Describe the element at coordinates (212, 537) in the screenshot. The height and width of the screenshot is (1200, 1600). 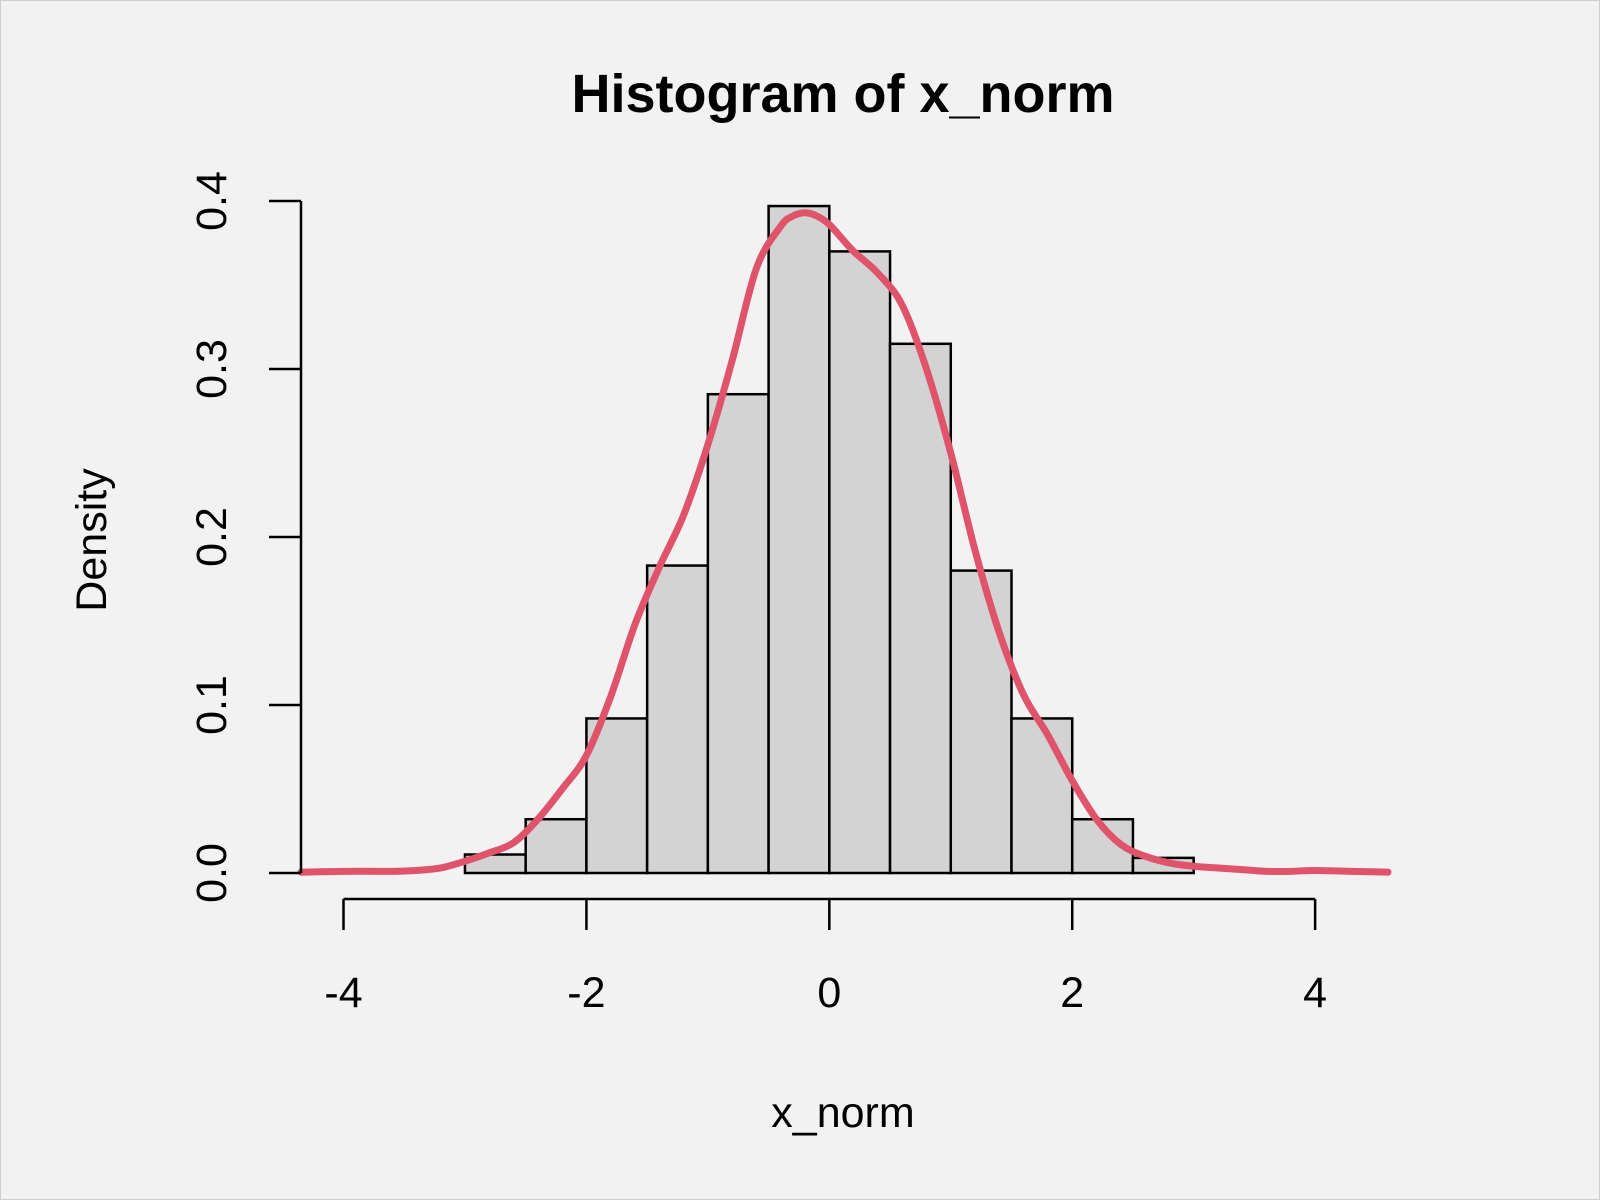
I see `y-tick-label: 0.2` at that location.